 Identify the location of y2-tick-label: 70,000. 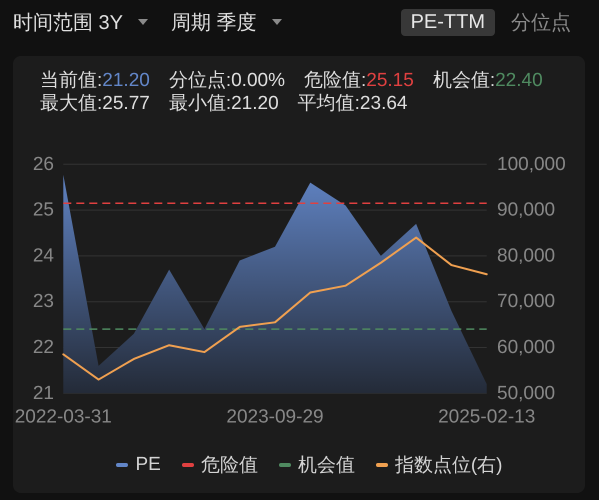
(526, 301).